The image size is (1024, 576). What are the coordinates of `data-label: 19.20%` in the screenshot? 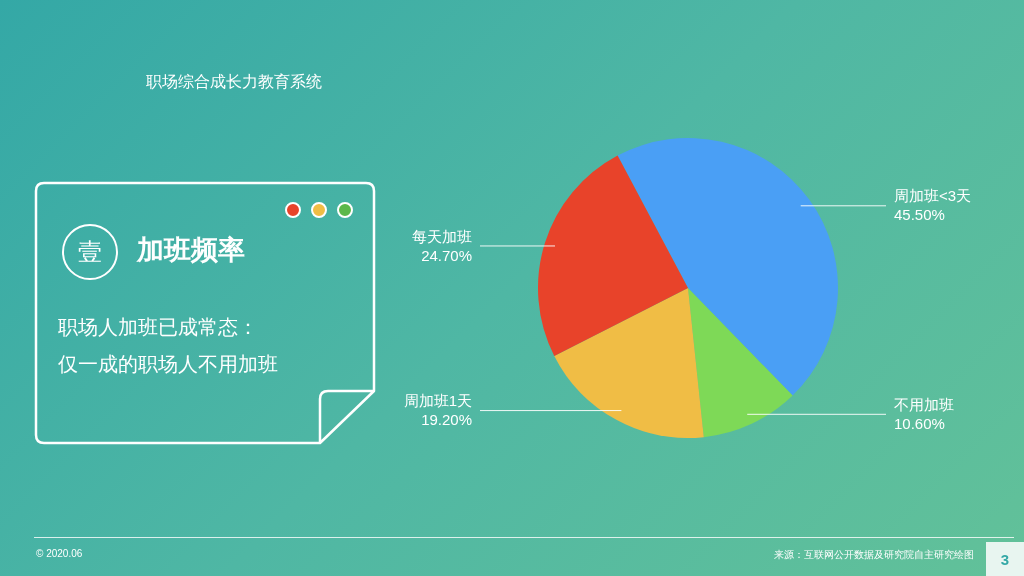 It's located at (446, 420).